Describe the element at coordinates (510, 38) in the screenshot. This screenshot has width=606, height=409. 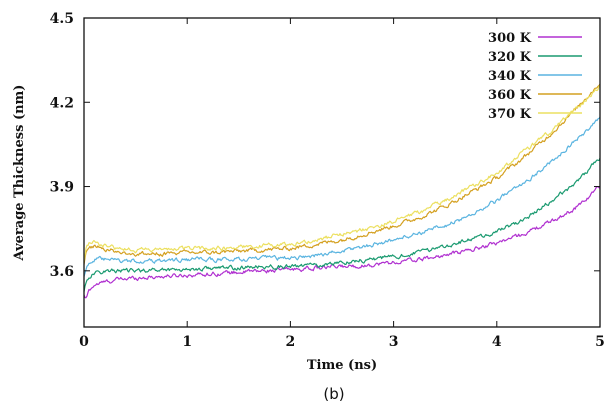
I see `legend-label: 300 K` at that location.